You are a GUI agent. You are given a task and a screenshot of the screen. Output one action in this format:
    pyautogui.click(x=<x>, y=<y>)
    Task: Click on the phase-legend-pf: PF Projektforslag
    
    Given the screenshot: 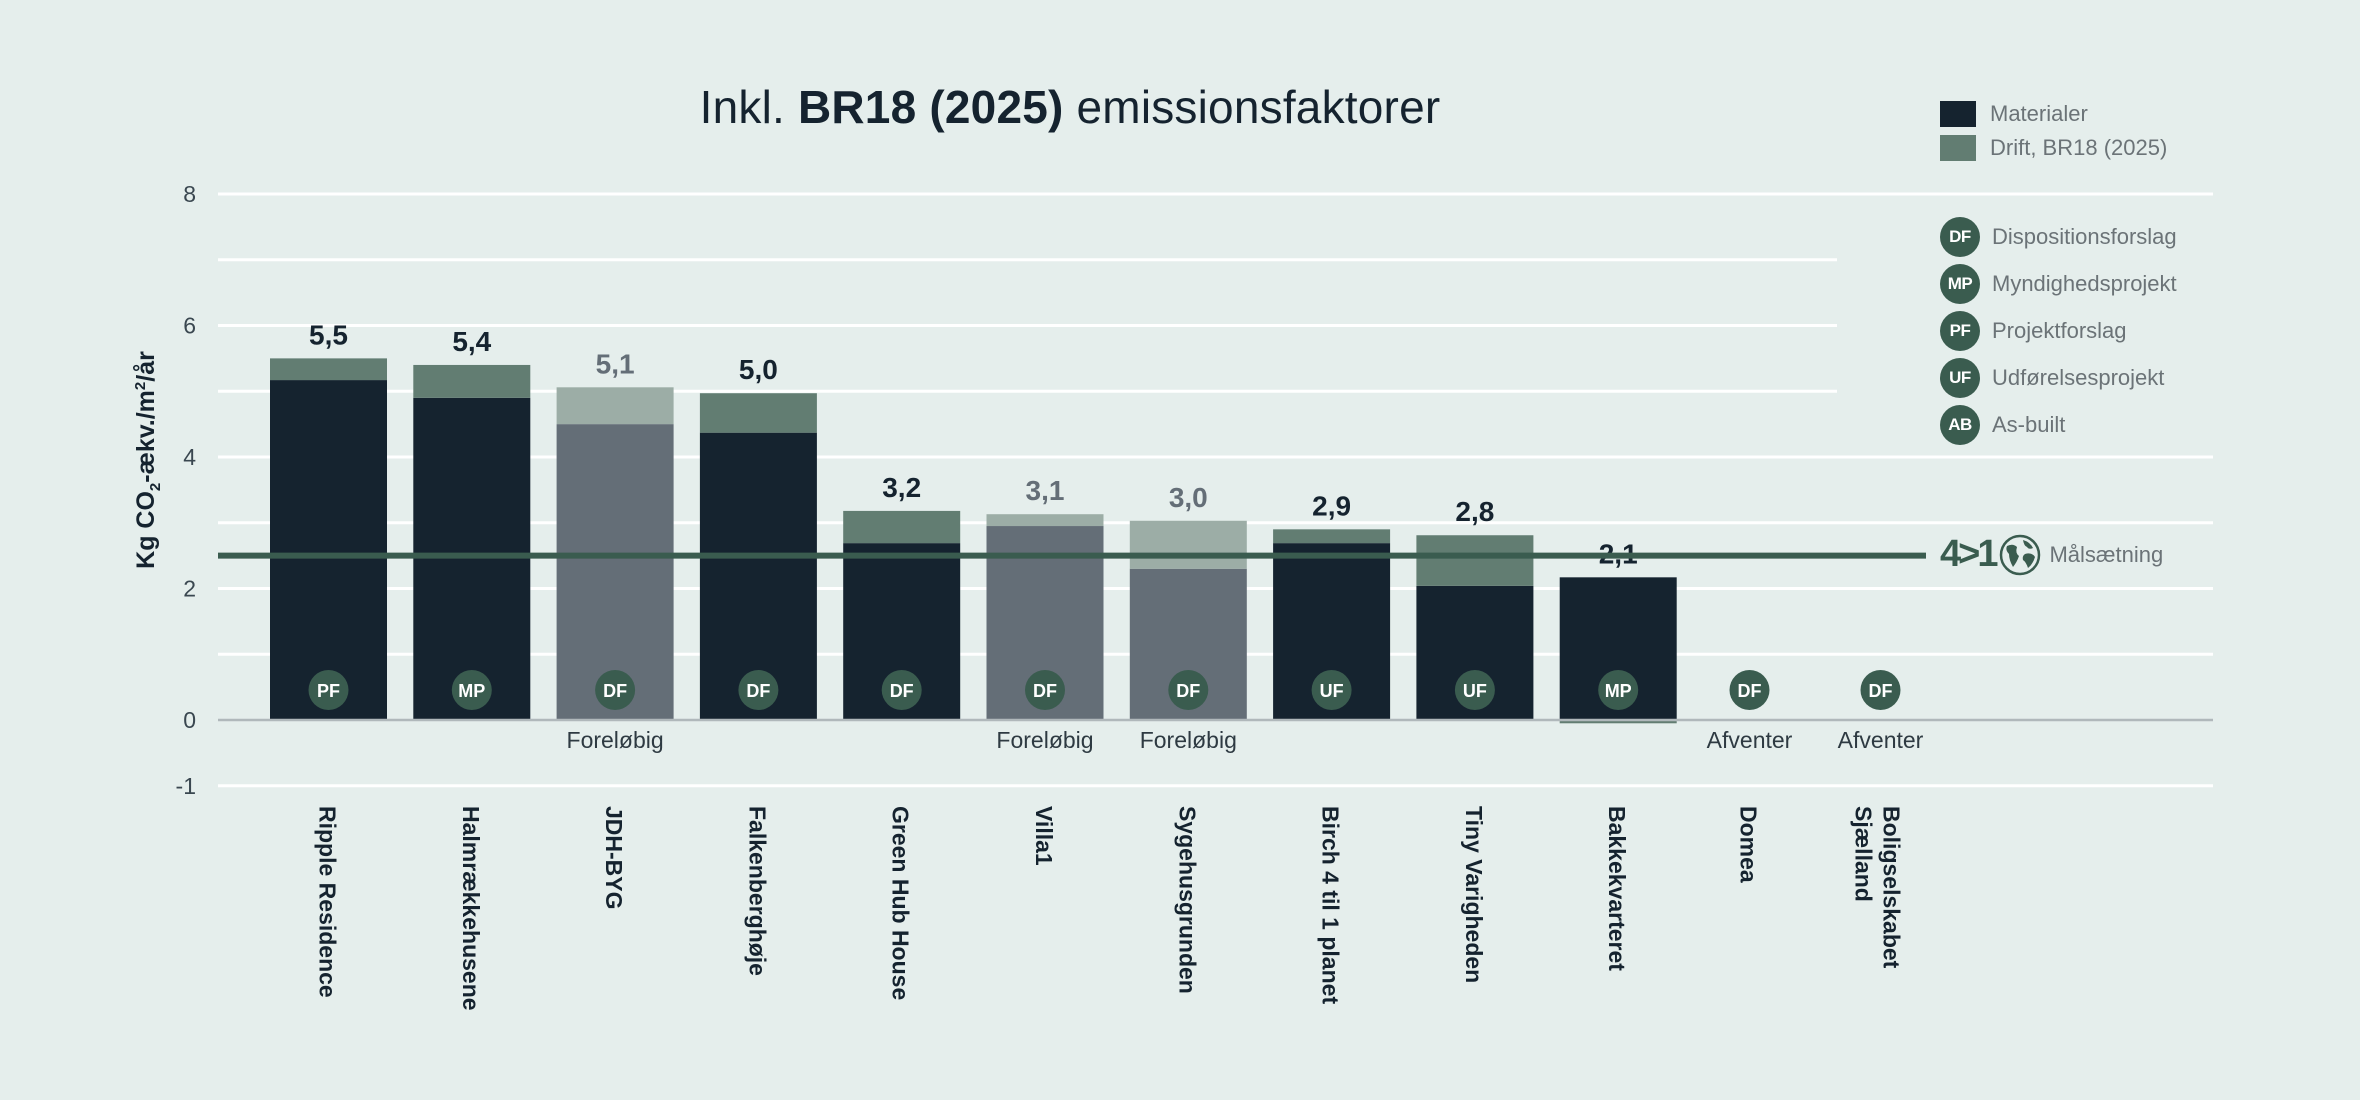 What is the action you would take?
    pyautogui.click(x=2058, y=330)
    